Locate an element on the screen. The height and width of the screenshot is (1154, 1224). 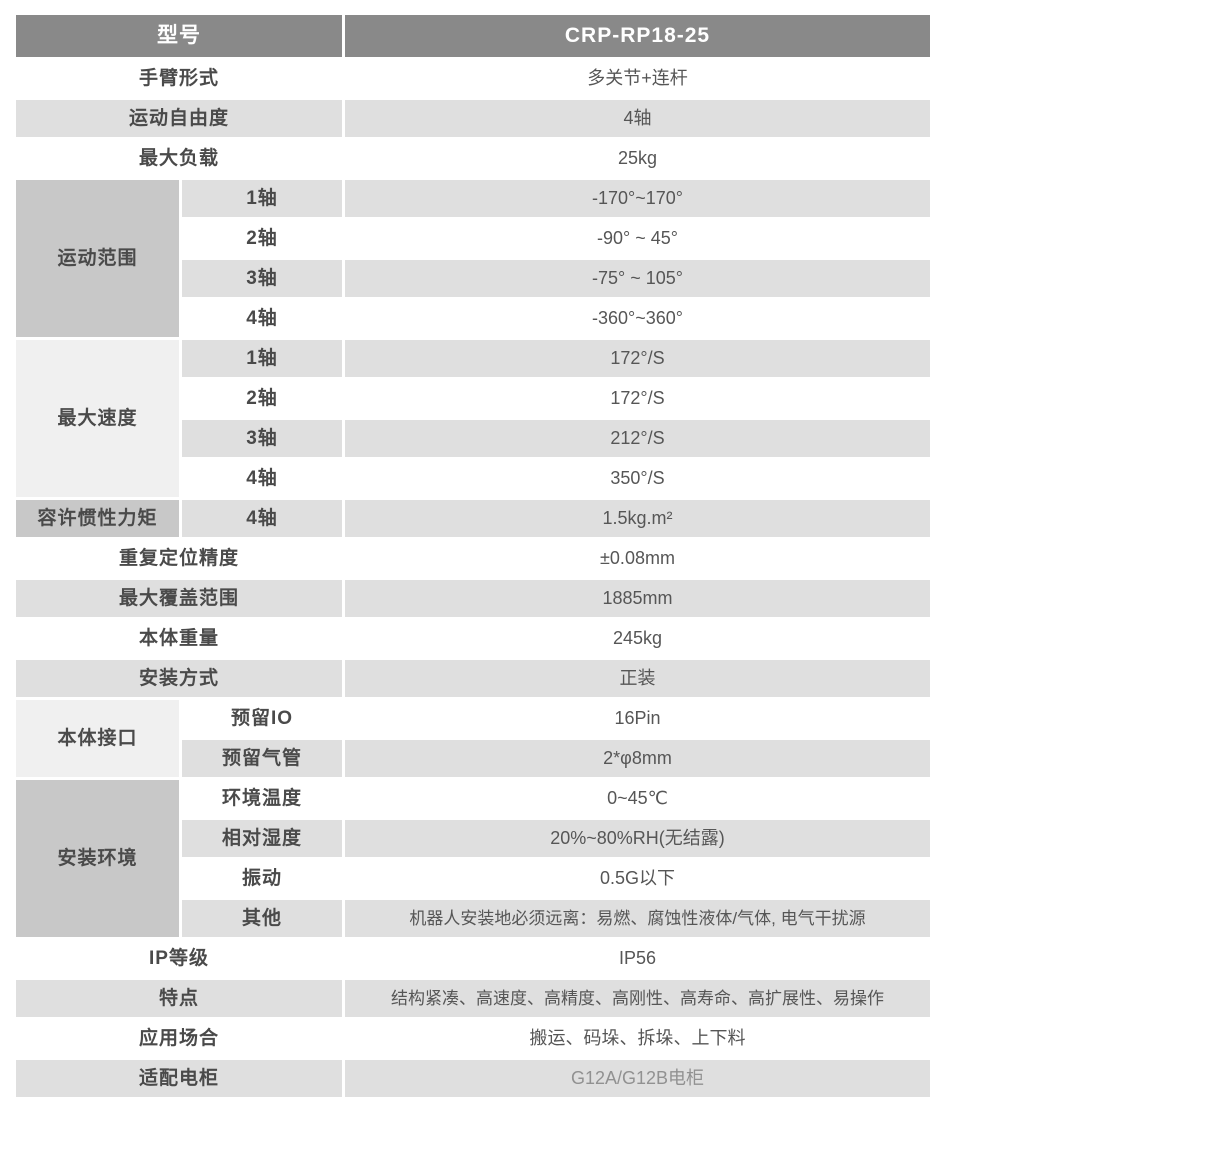
row-value: -90° ~ 45° is located at coordinates (637, 238).